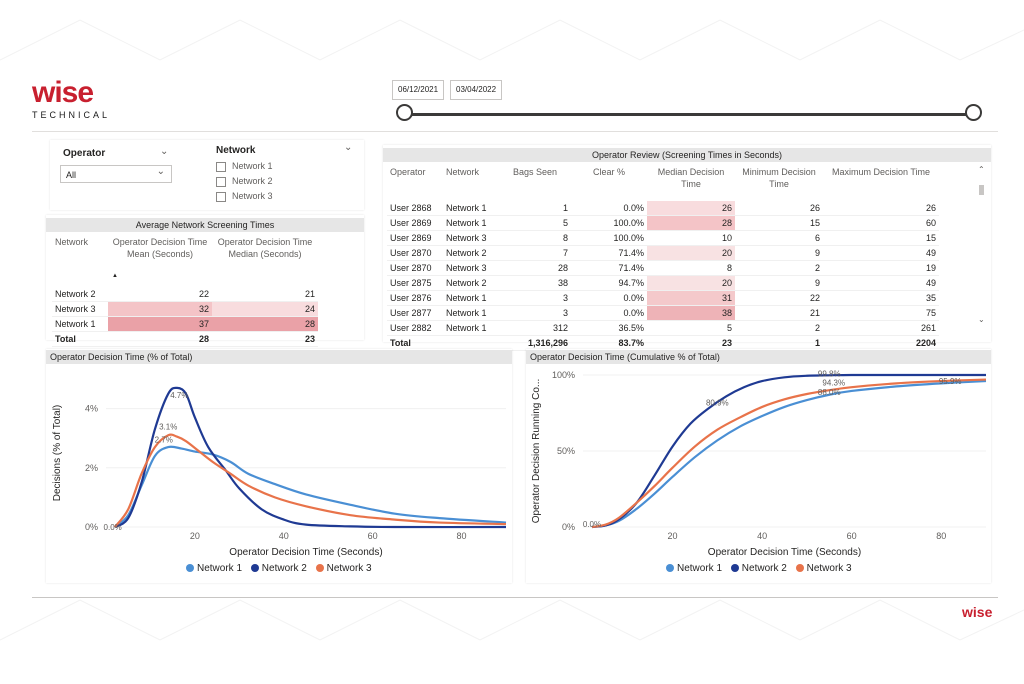 The image size is (1024, 684). I want to click on table-cell: 31, so click(691, 298).